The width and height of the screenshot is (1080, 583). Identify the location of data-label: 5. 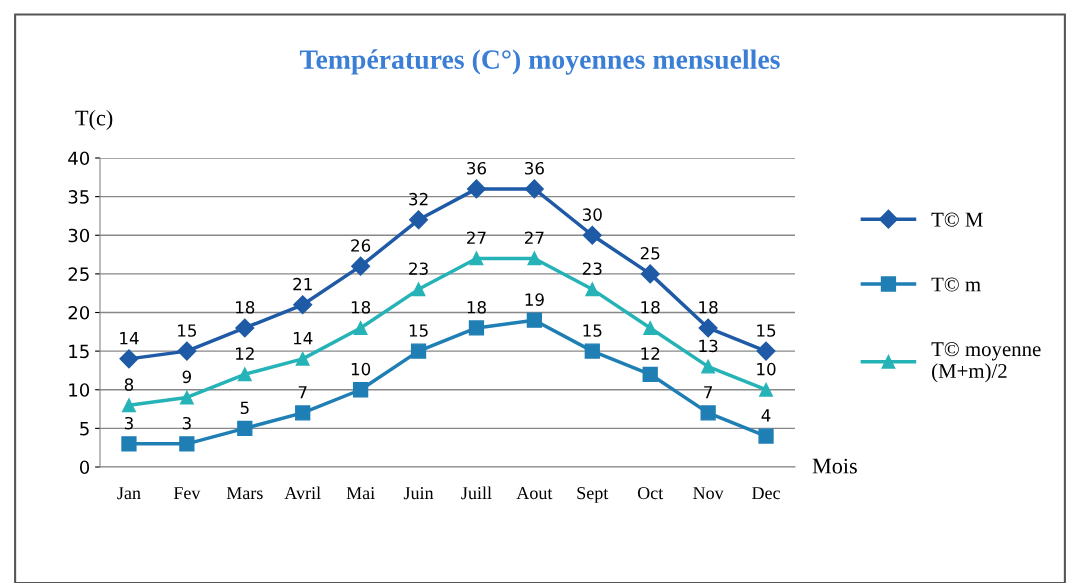
(244, 408).